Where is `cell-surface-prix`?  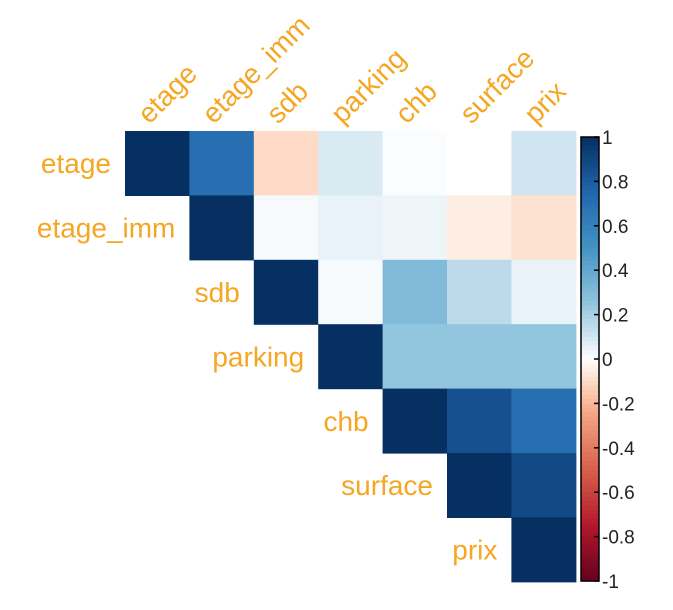
cell-surface-prix is located at coordinates (544, 485).